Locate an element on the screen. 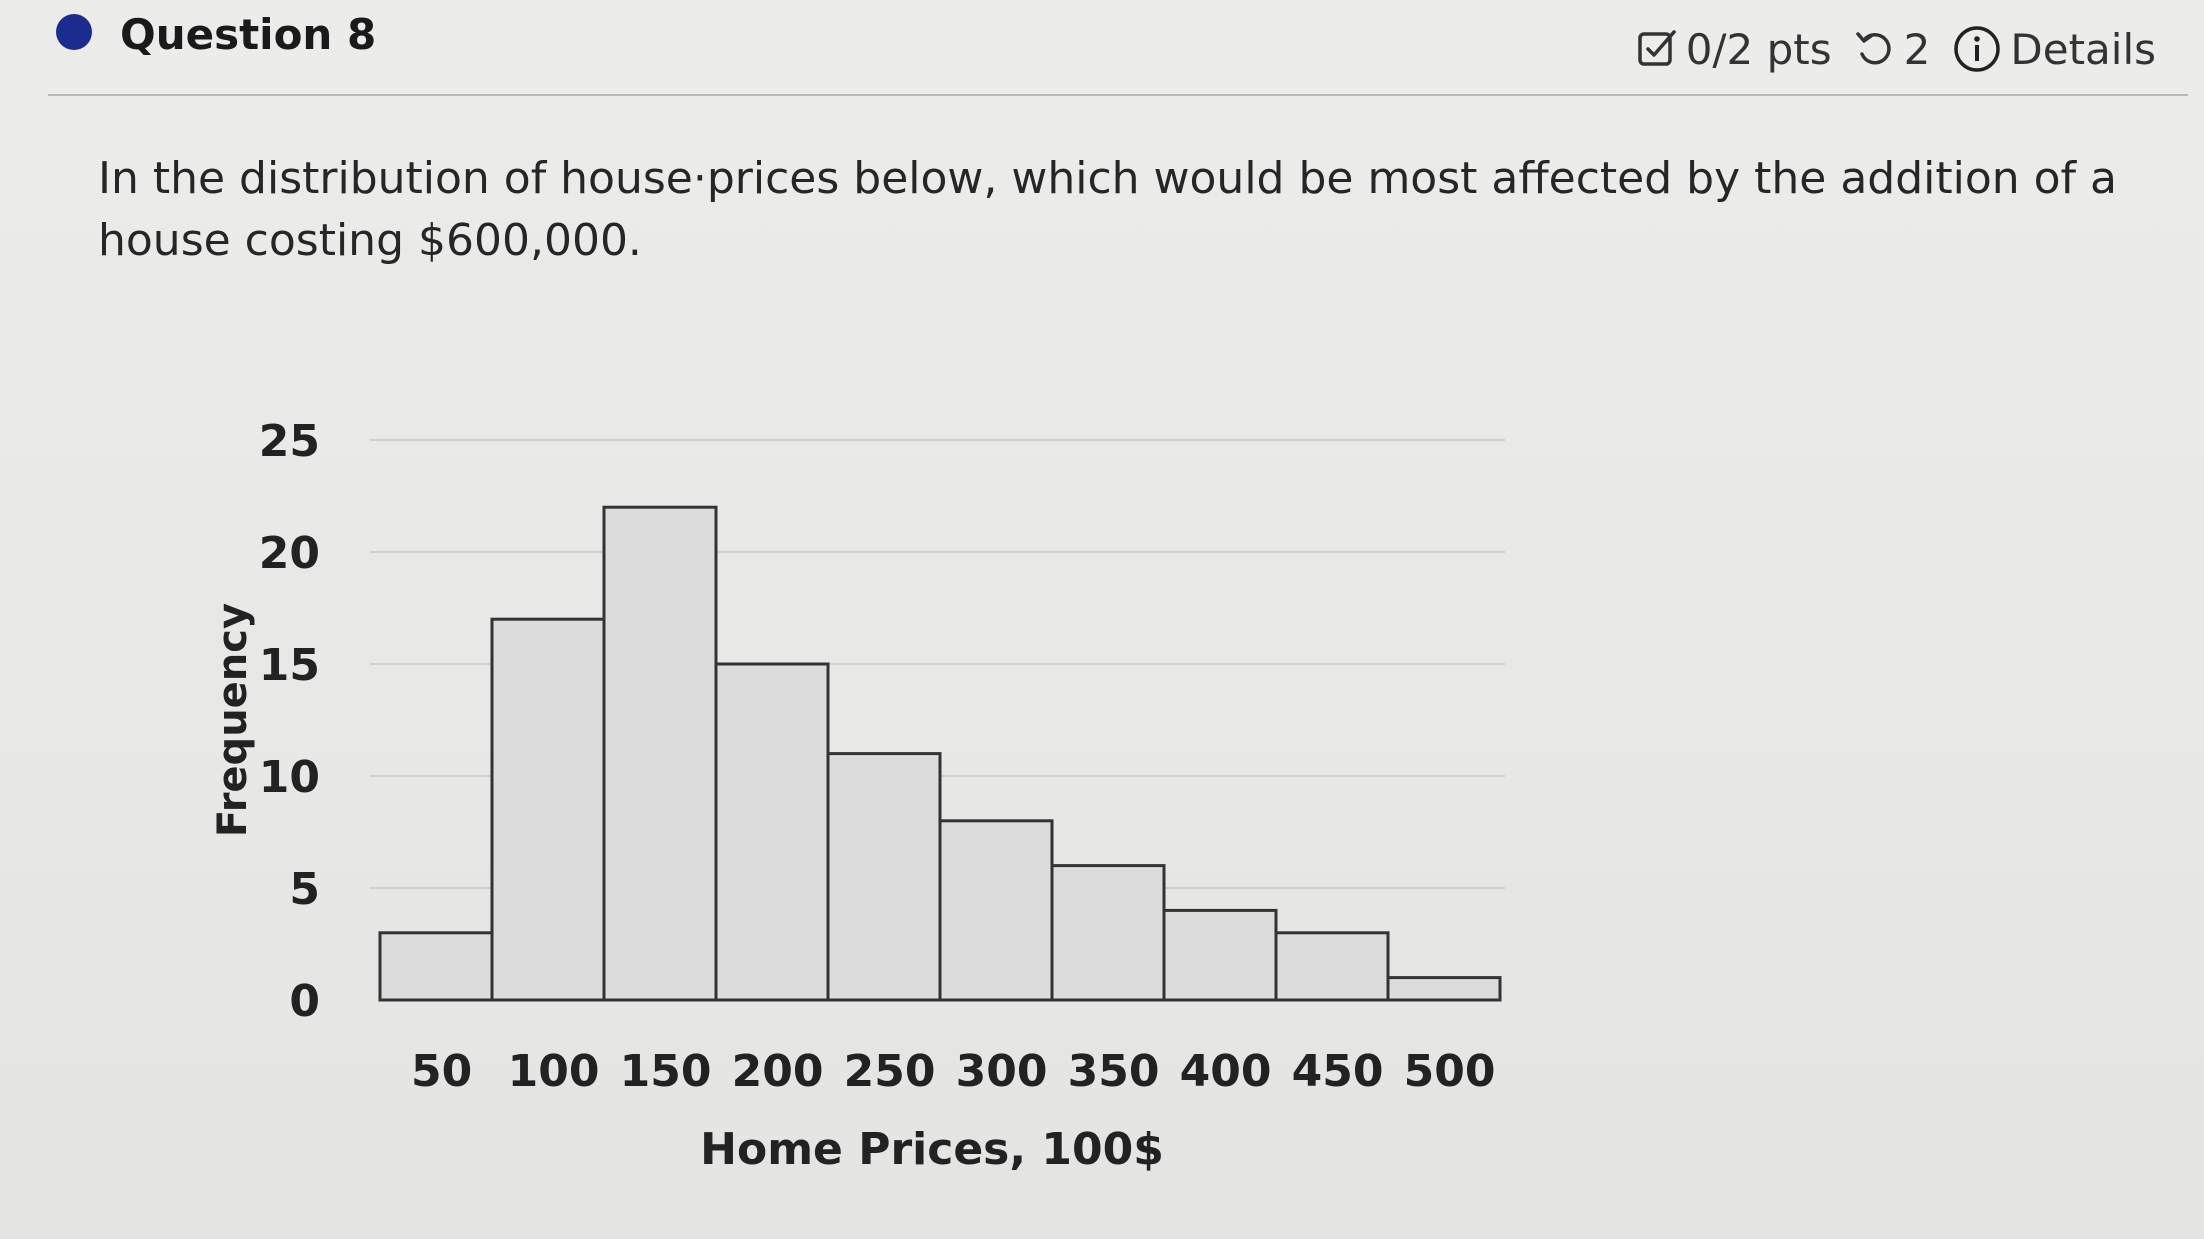 This screenshot has height=1239, width=2204. y-tick-label-5: 5 is located at coordinates (304, 889).